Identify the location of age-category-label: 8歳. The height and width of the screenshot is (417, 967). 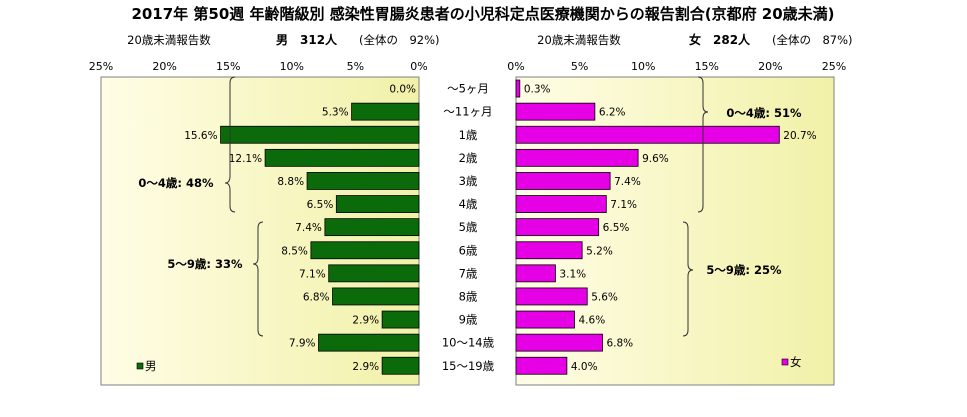
(468, 296).